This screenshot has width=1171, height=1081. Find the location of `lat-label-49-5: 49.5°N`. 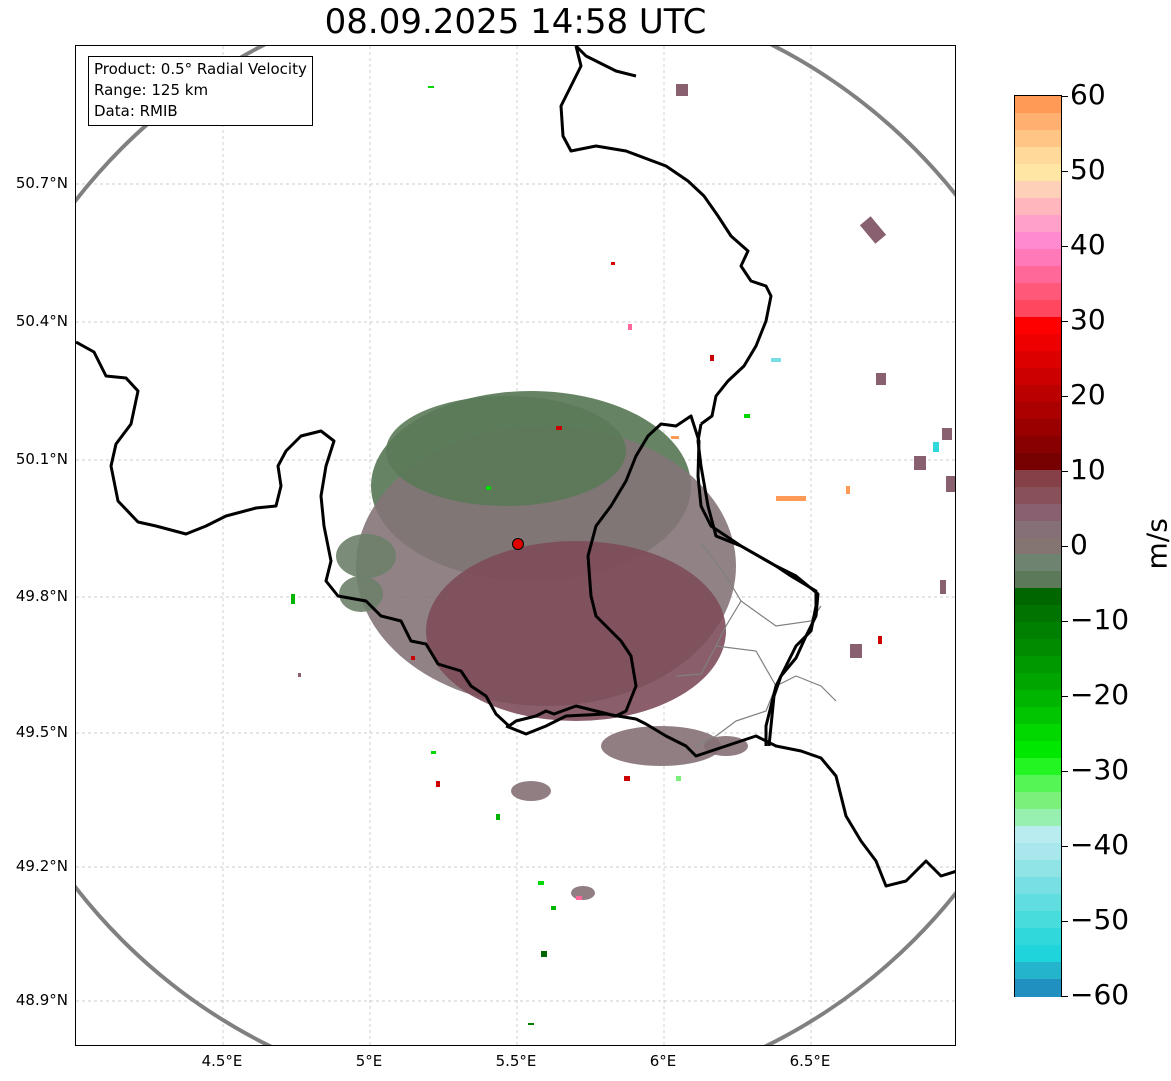

lat-label-49-5: 49.5°N is located at coordinates (41, 732).